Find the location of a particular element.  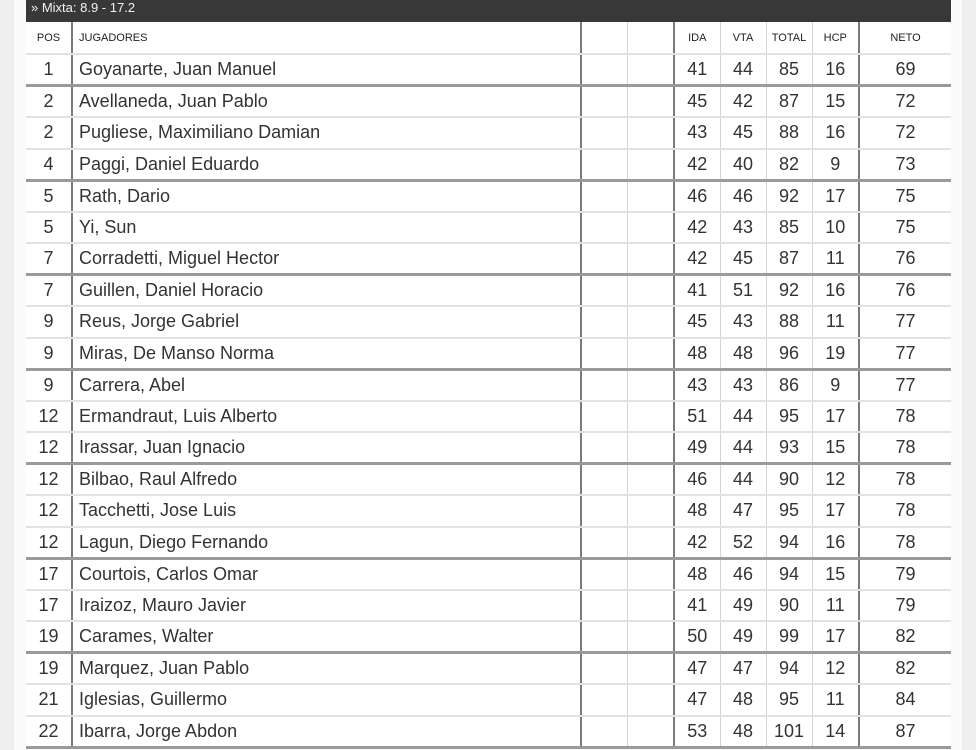

cell-ida: 46 is located at coordinates (697, 479).